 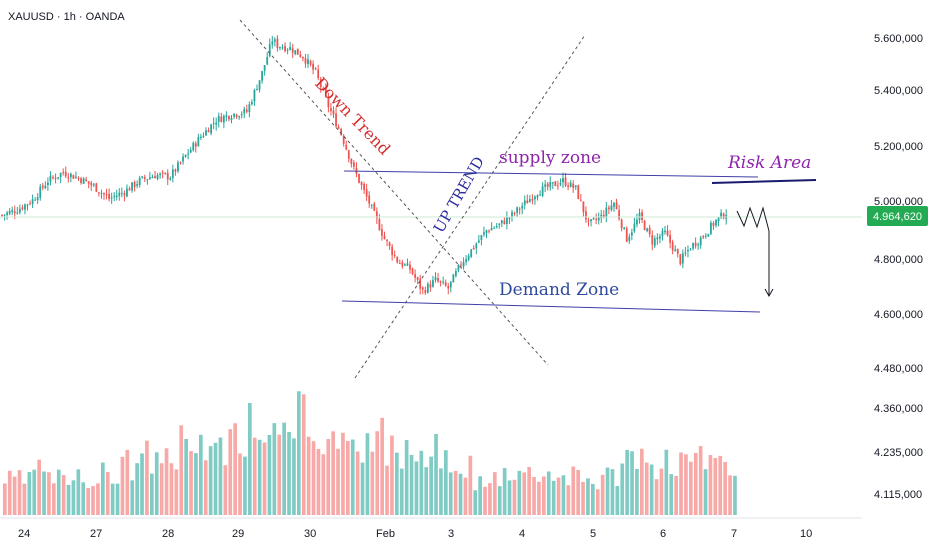 I want to click on x-tick-label: 29, so click(x=238, y=534).